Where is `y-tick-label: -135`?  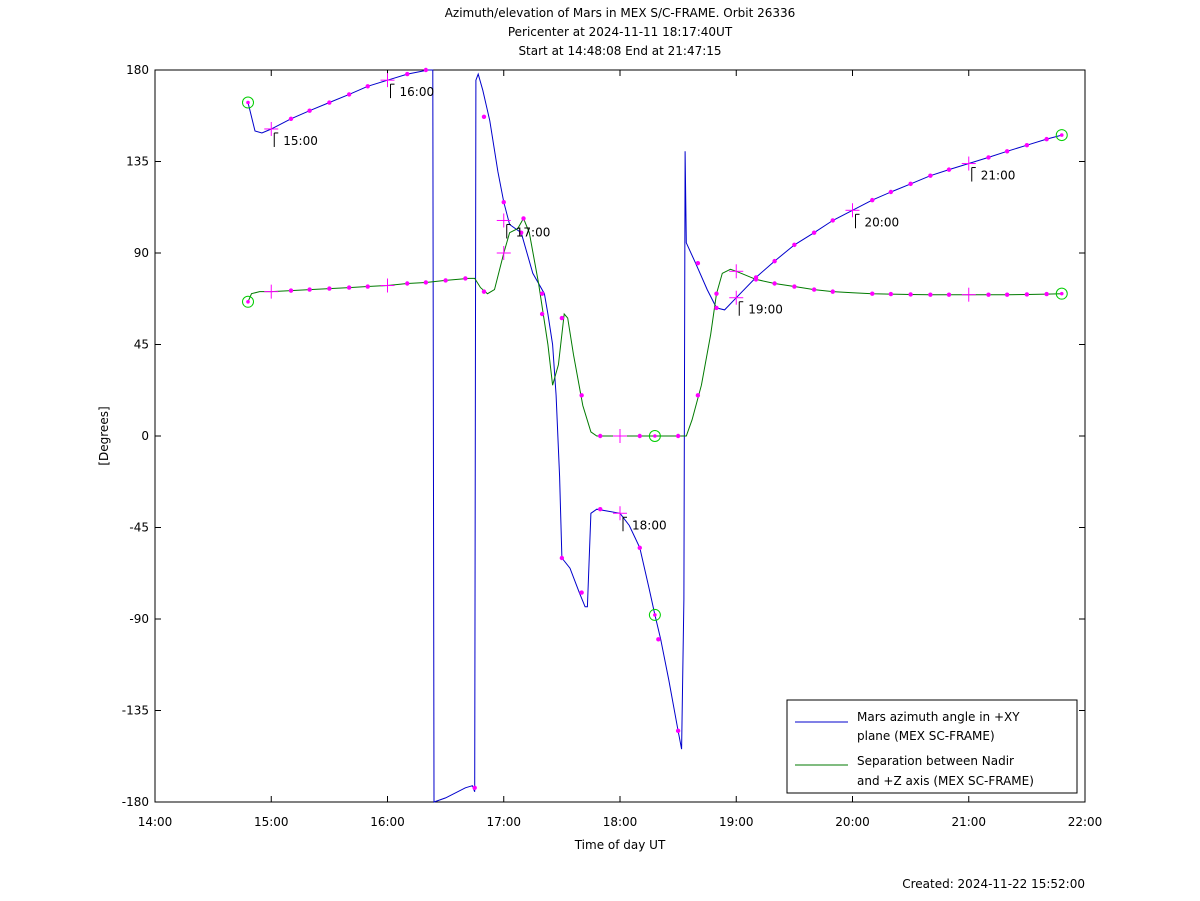 y-tick-label: -135 is located at coordinates (135, 711).